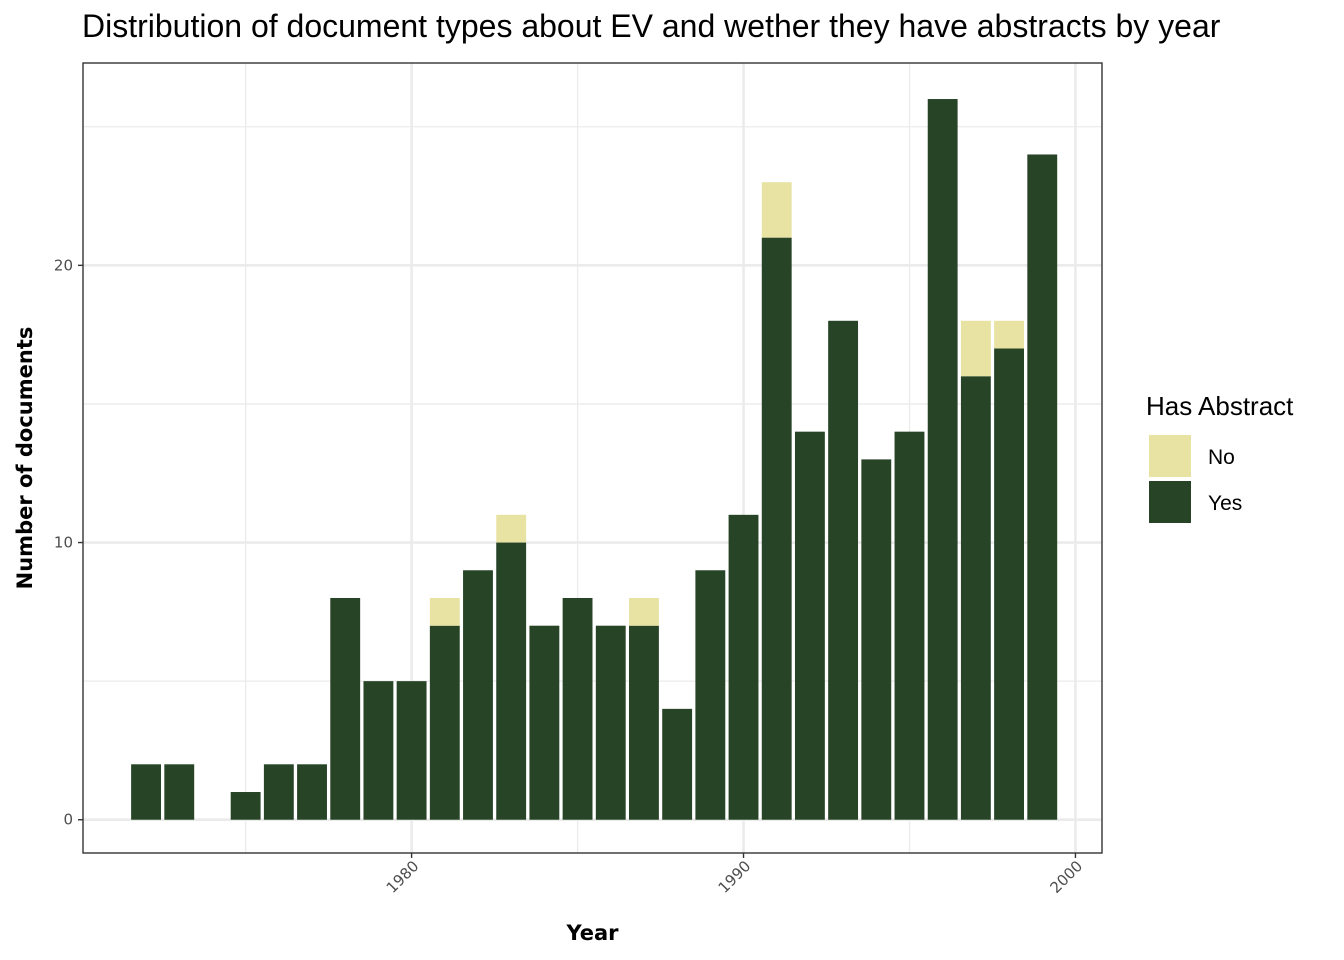  I want to click on legend-title: Has Abstract, so click(1220, 406).